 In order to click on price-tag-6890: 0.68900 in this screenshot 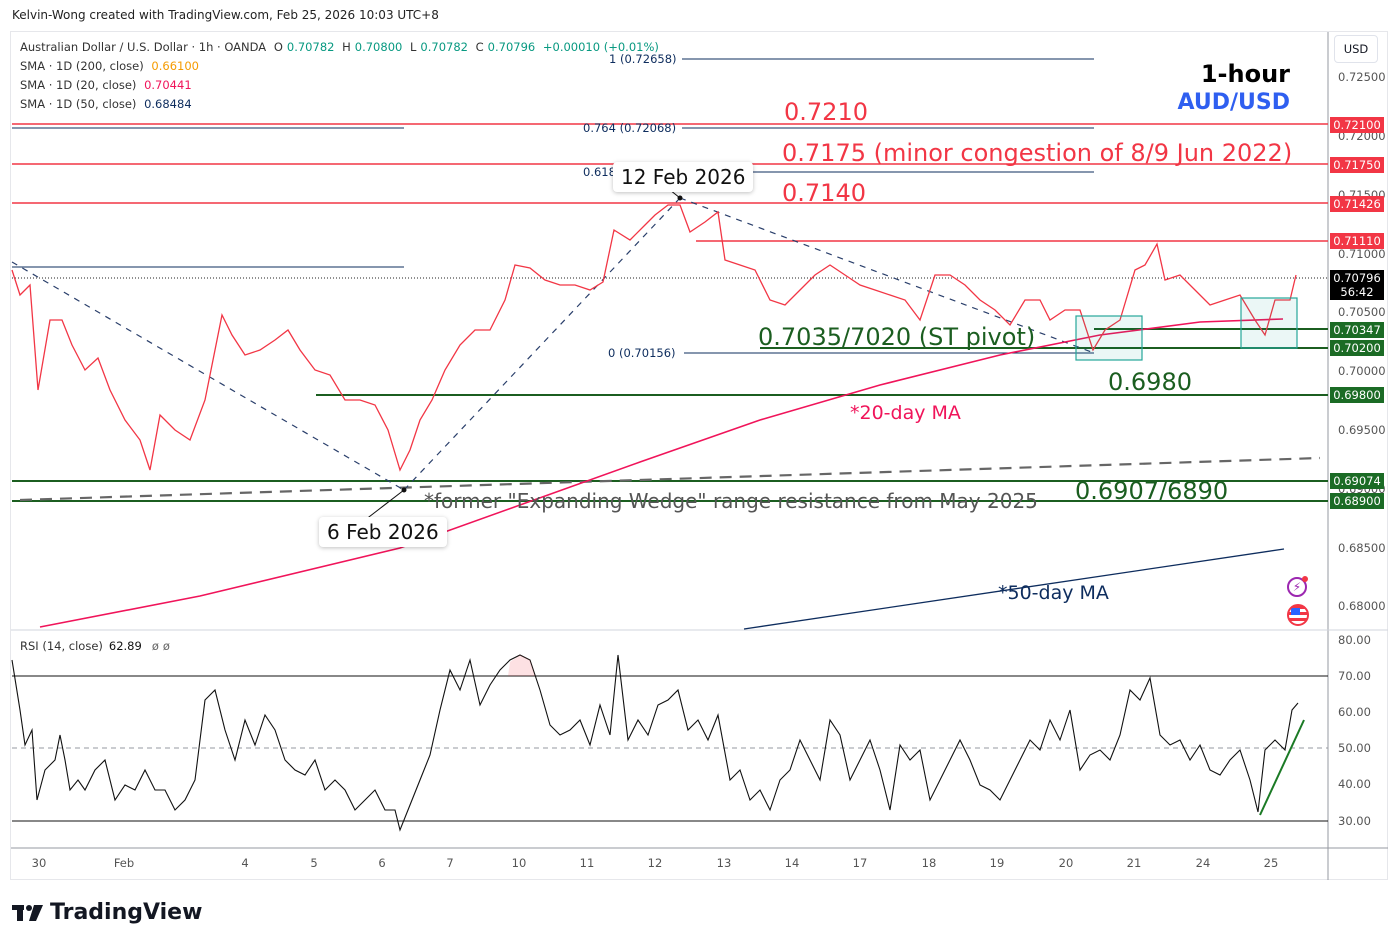, I will do `click(1357, 501)`.